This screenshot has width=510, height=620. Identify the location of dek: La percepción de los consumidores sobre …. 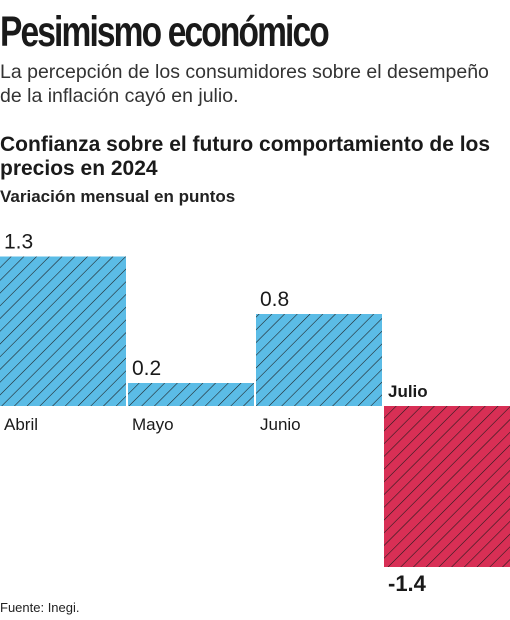
(244, 84).